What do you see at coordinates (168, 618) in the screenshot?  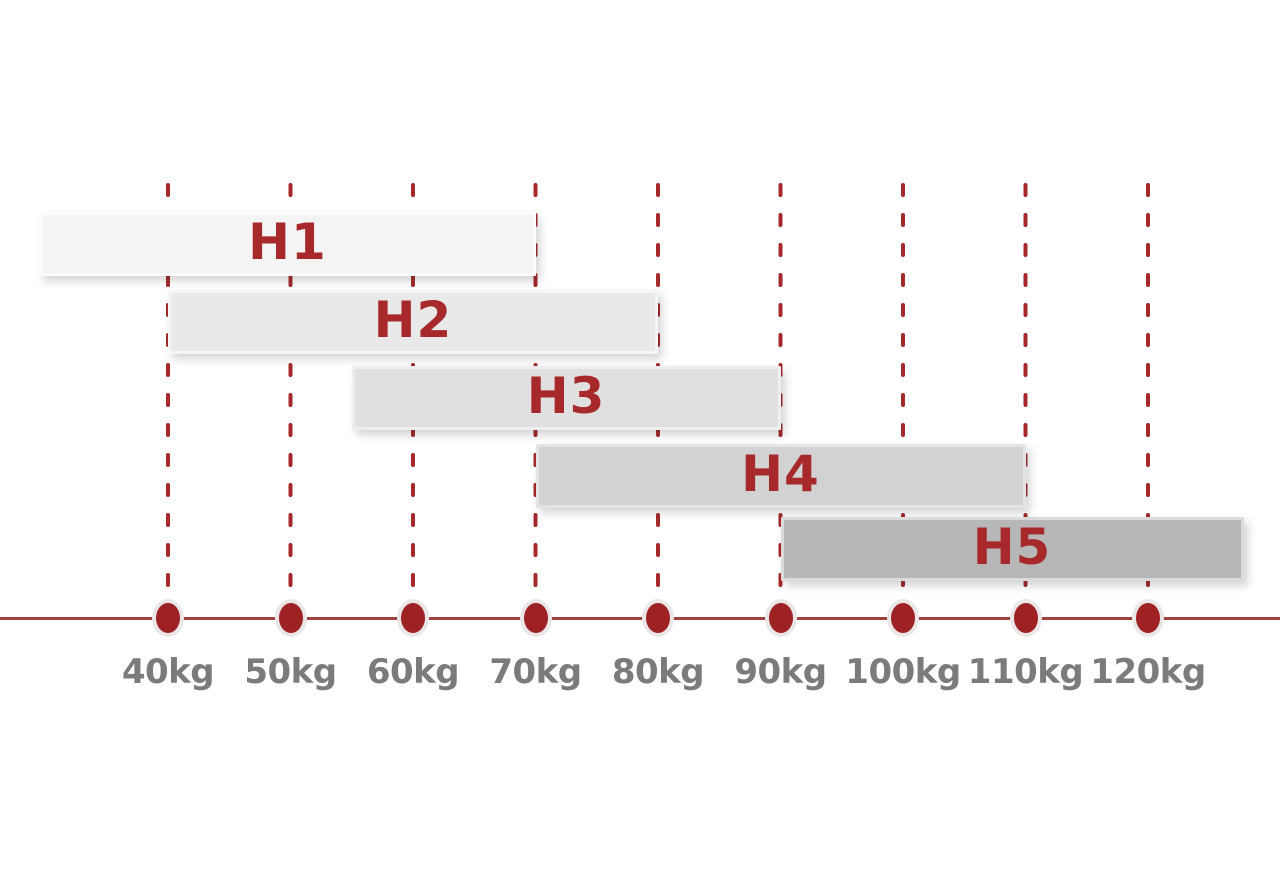 I see `axis-dot-40kg` at bounding box center [168, 618].